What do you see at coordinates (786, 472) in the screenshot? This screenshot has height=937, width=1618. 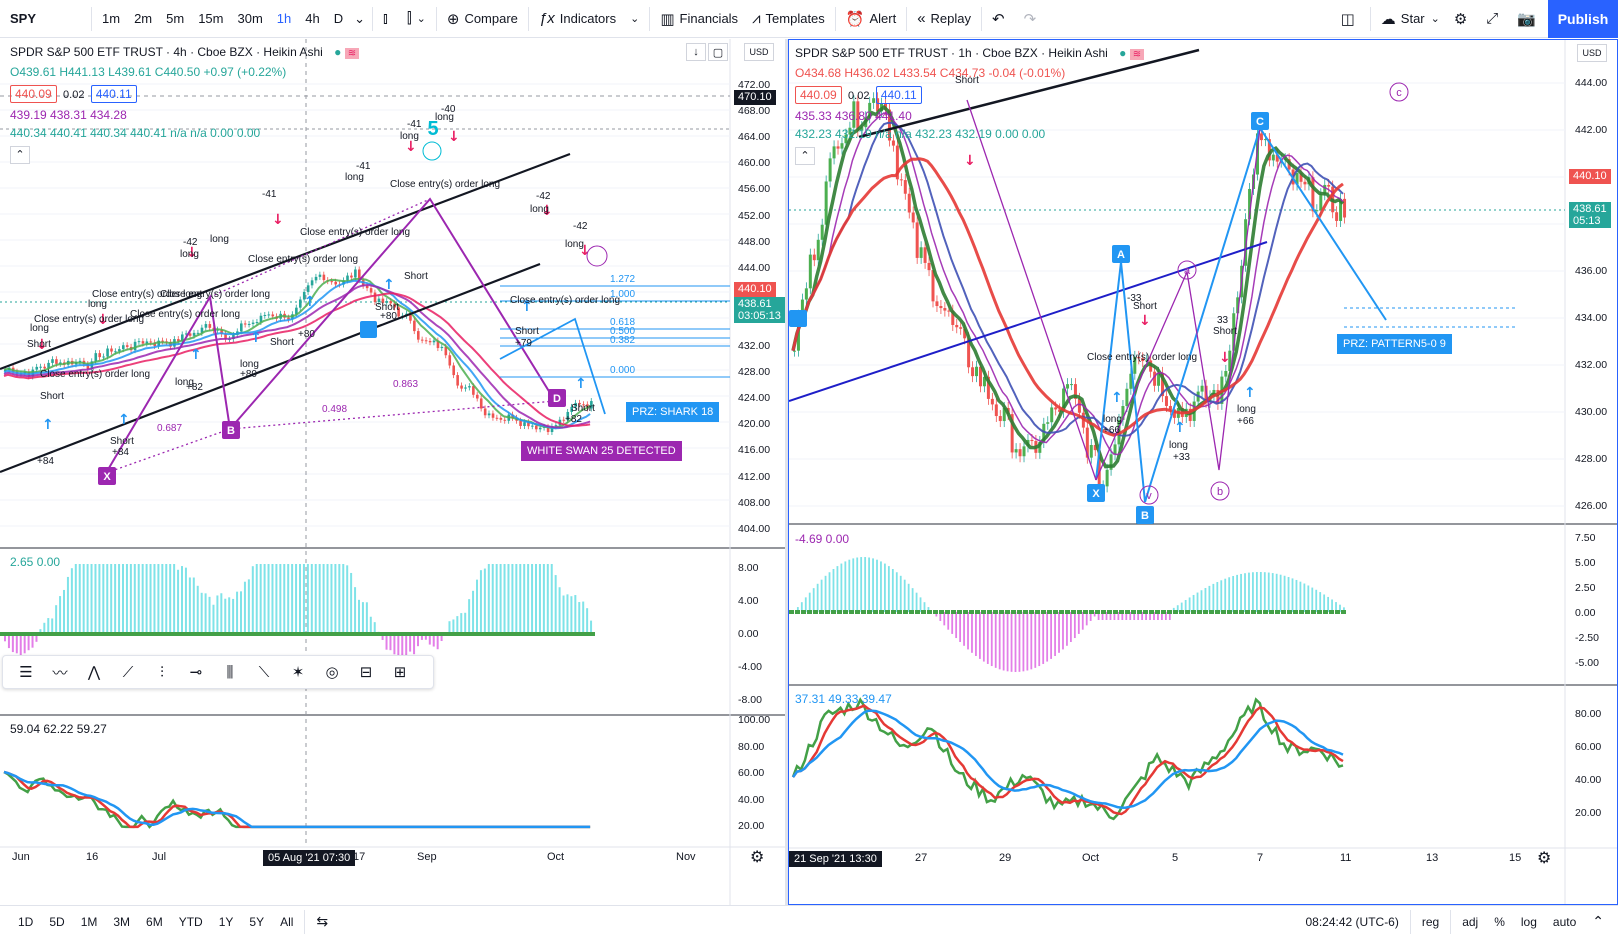 I see `chart-splitter` at bounding box center [786, 472].